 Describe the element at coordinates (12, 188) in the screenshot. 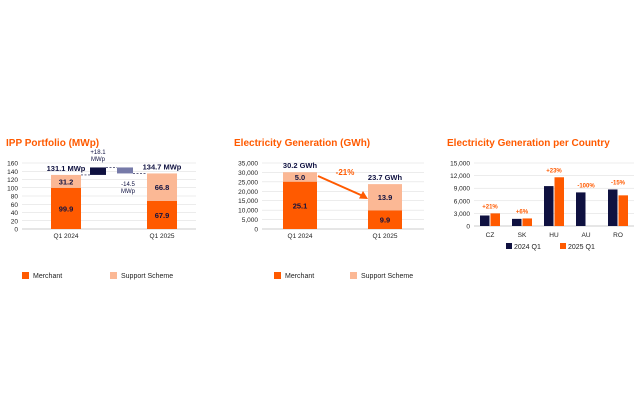

I see `y-tick-label: 100` at that location.